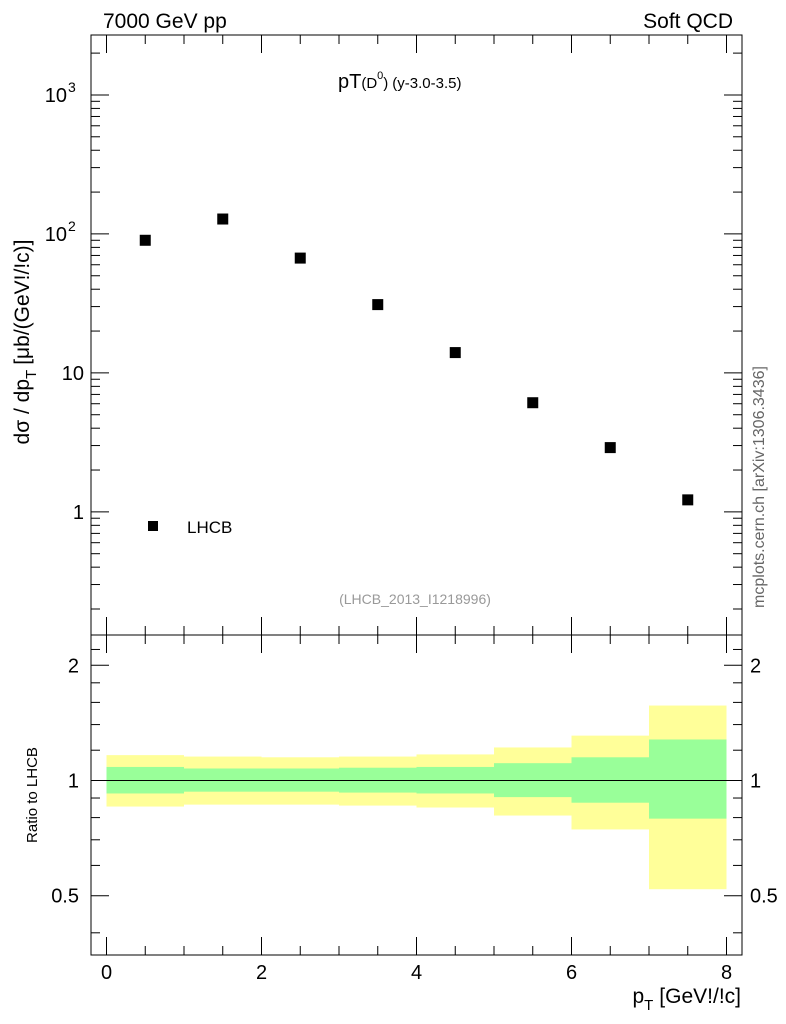 This screenshot has height=1024, width=786. Describe the element at coordinates (755, 782) in the screenshot. I see `ratio-y-tick-label-right: 1` at that location.